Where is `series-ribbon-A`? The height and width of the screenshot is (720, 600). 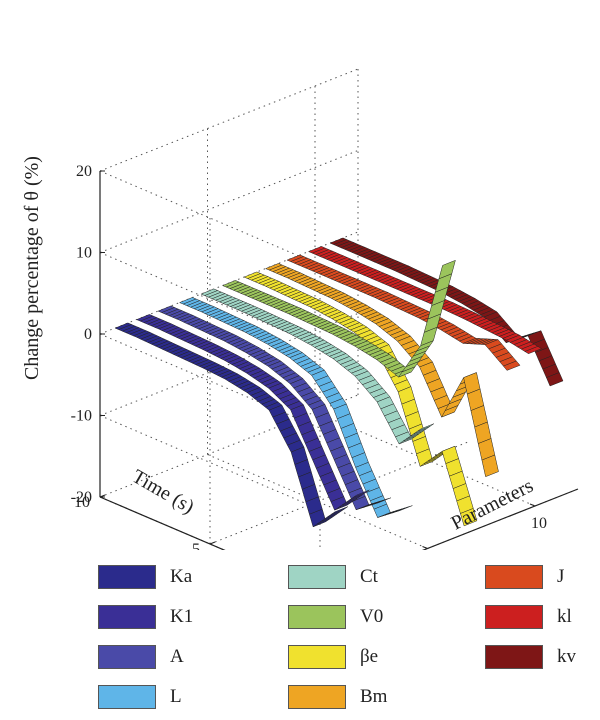
series-ribbon-A is located at coordinates (274, 408).